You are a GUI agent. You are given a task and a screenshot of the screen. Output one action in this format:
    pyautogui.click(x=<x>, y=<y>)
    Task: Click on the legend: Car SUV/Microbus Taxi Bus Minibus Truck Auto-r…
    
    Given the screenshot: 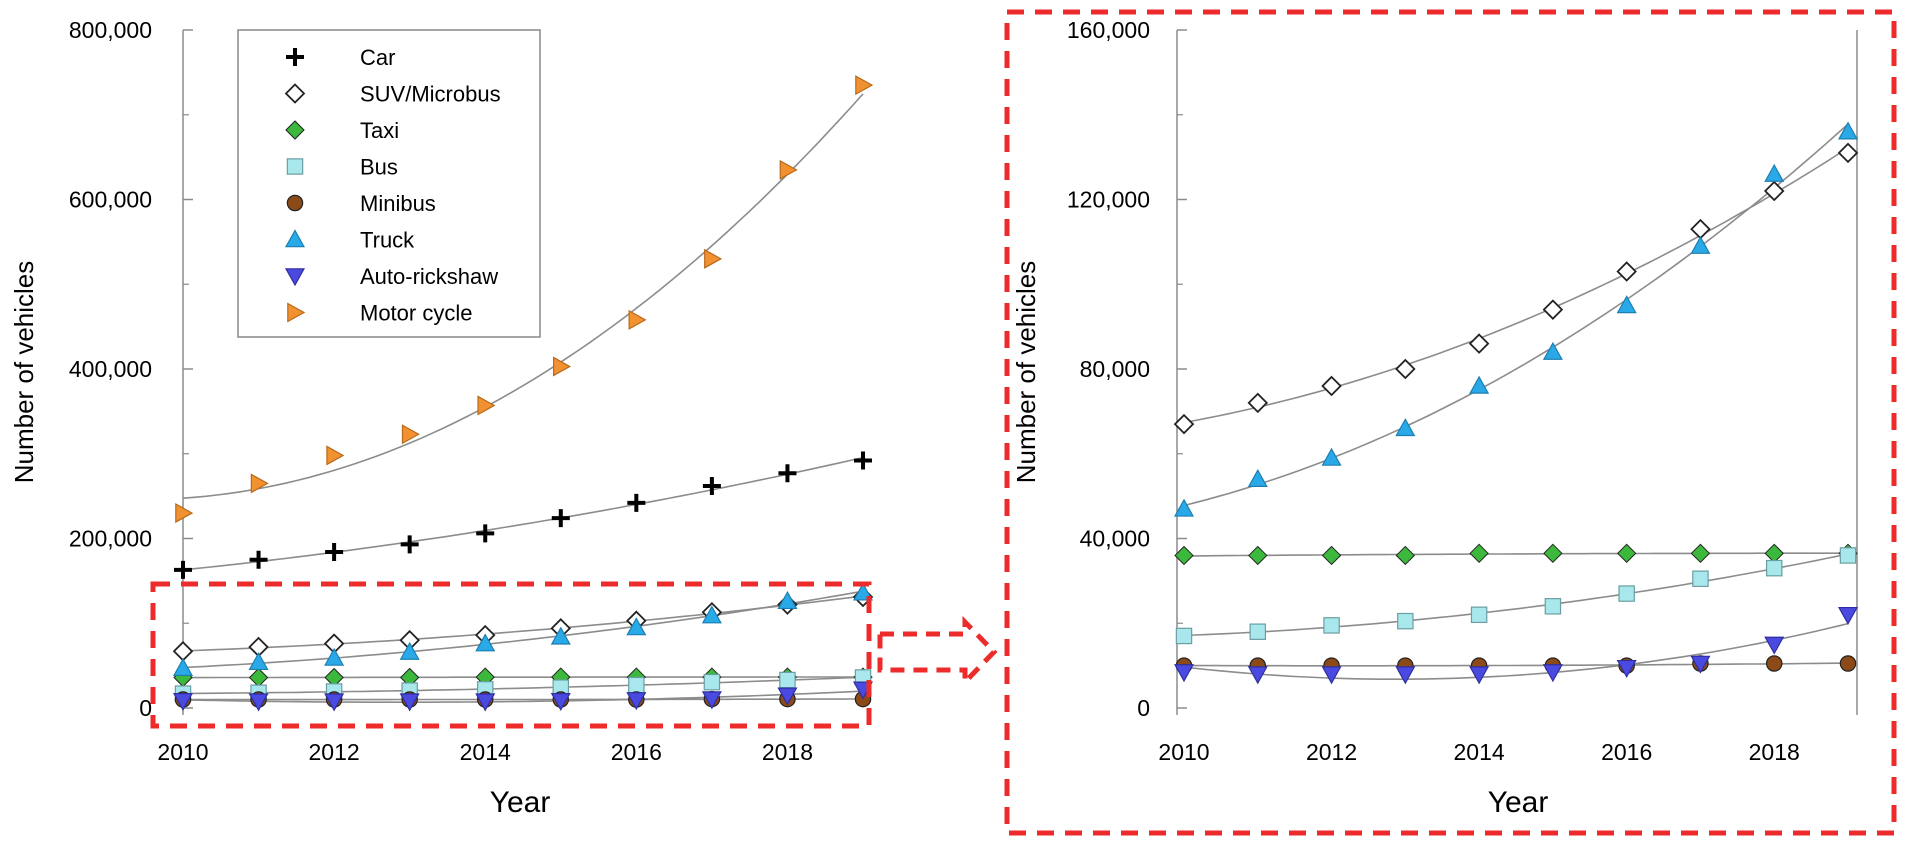 What is the action you would take?
    pyautogui.click(x=389, y=183)
    